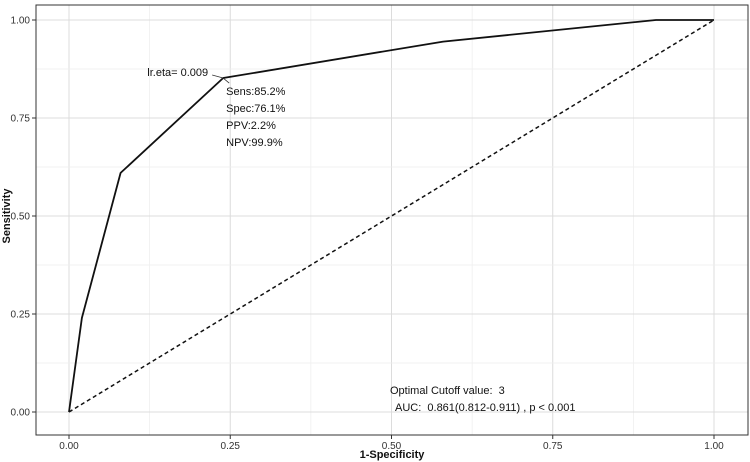 This screenshot has width=750, height=462. What do you see at coordinates (21, 21) in the screenshot?
I see `y-tick-label: 1.00` at bounding box center [21, 21].